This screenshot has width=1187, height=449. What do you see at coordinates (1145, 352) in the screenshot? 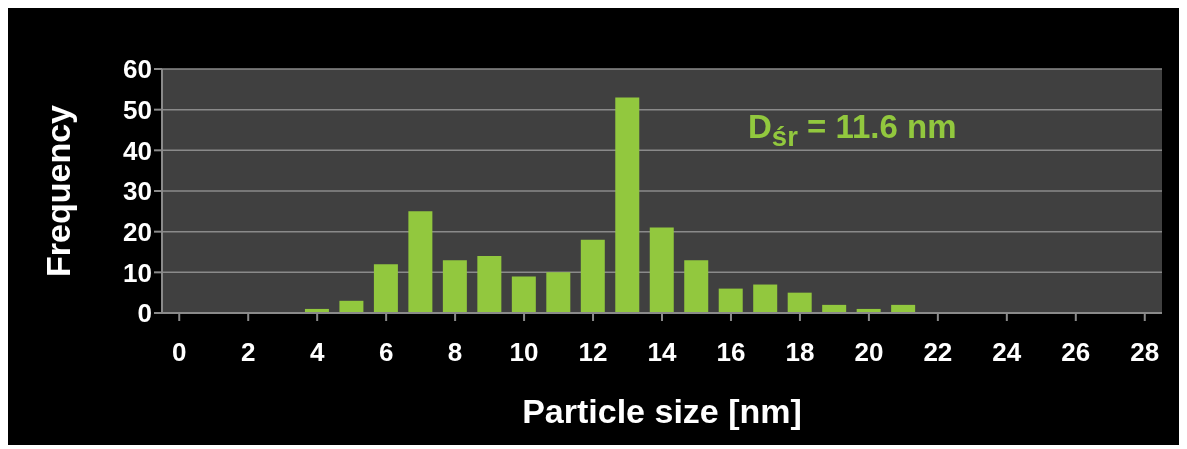
I see `x-tick-label: 28` at bounding box center [1145, 352].